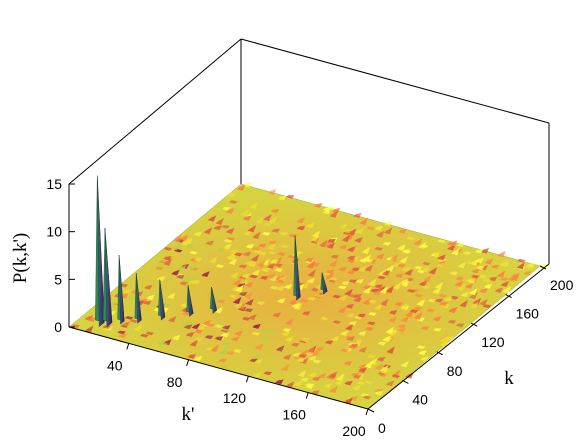  Describe the element at coordinates (455, 371) in the screenshot. I see `y-tick-label: 80` at that location.